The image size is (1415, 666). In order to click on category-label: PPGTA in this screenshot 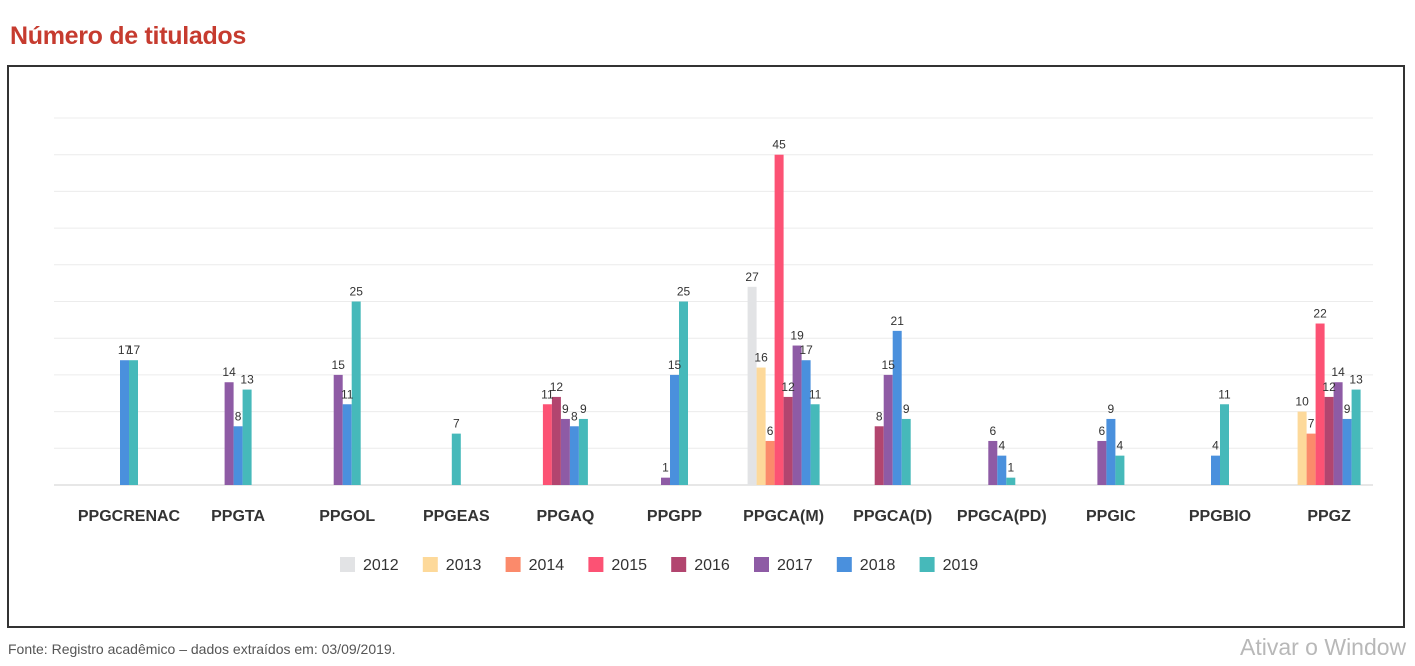, I will do `click(238, 516)`.